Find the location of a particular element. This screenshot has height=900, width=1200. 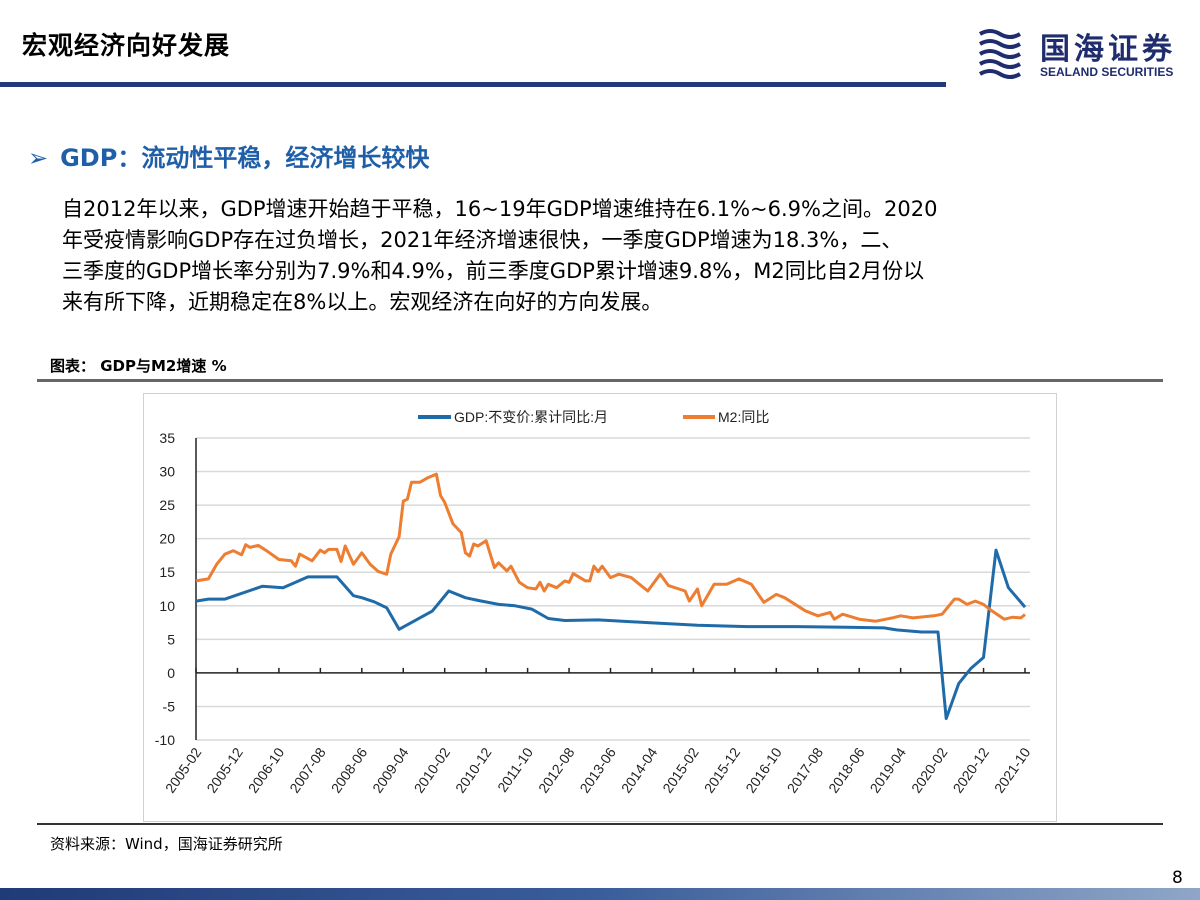

x-tick-label: 2019-04 is located at coordinates (888, 769).